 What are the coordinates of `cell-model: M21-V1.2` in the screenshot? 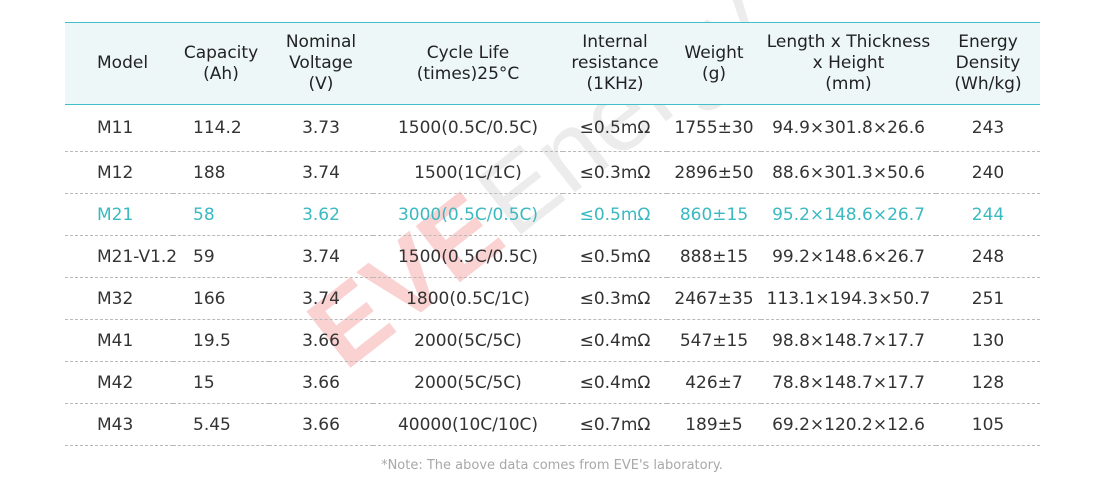 It's located at (137, 256).